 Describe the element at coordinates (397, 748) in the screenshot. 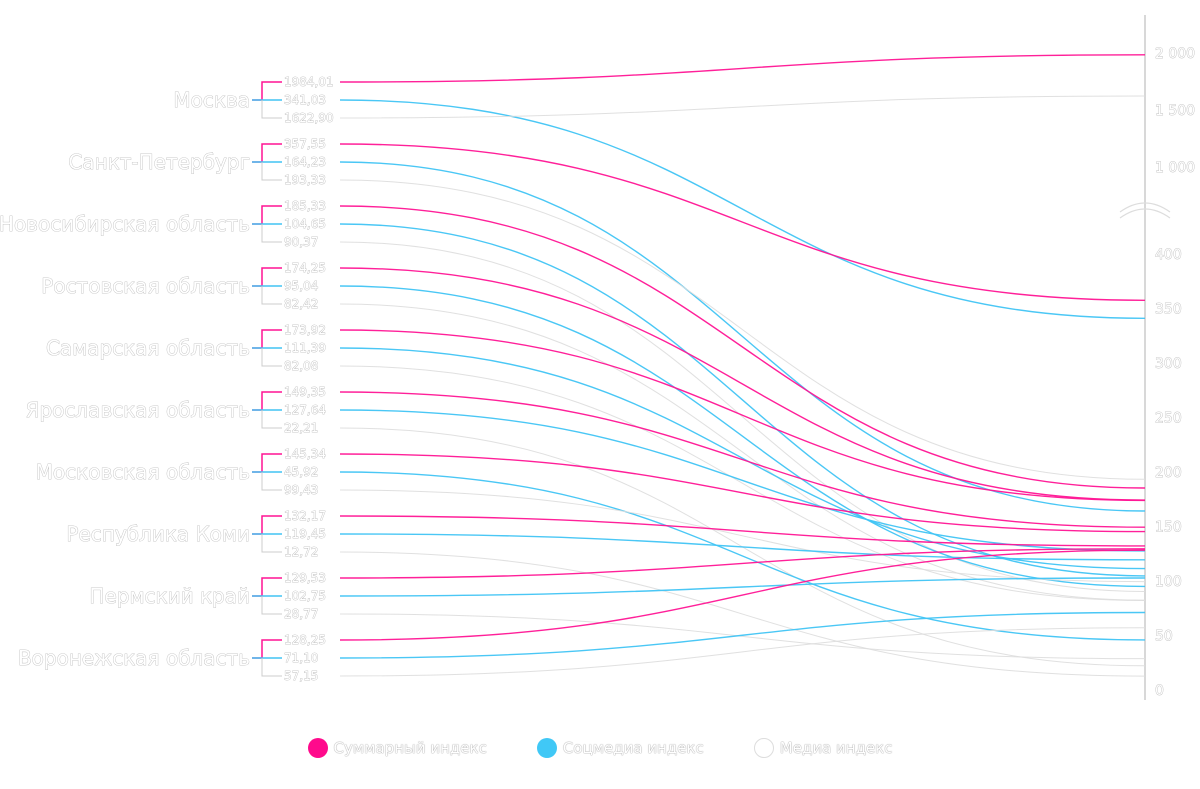

I see `legend-item-total: Суммарный индекс` at that location.